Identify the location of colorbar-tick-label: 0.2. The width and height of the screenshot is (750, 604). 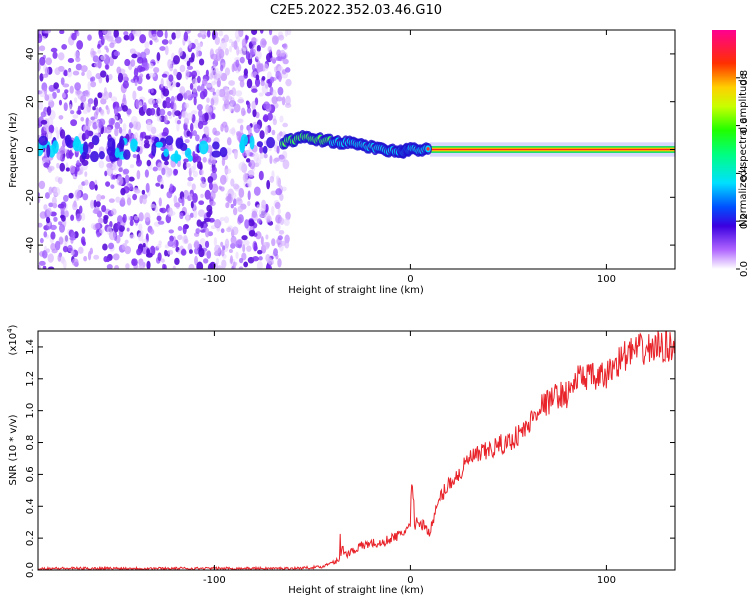
(744, 221).